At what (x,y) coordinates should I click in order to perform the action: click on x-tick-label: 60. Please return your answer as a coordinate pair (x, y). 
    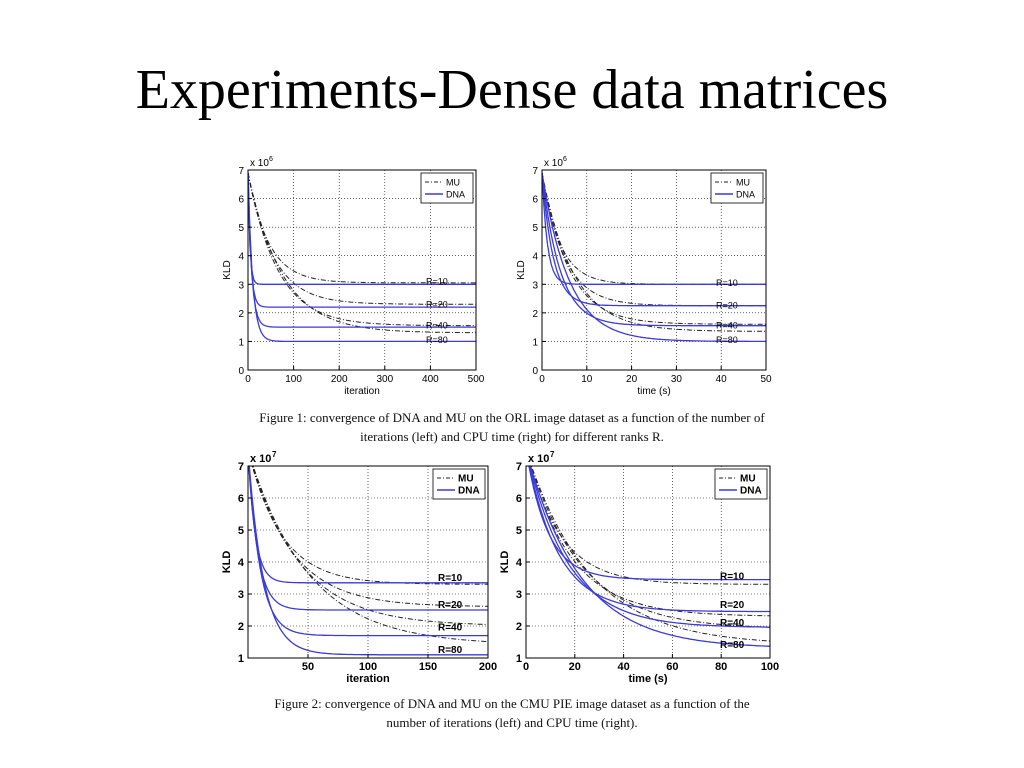
    Looking at the image, I should click on (672, 667).